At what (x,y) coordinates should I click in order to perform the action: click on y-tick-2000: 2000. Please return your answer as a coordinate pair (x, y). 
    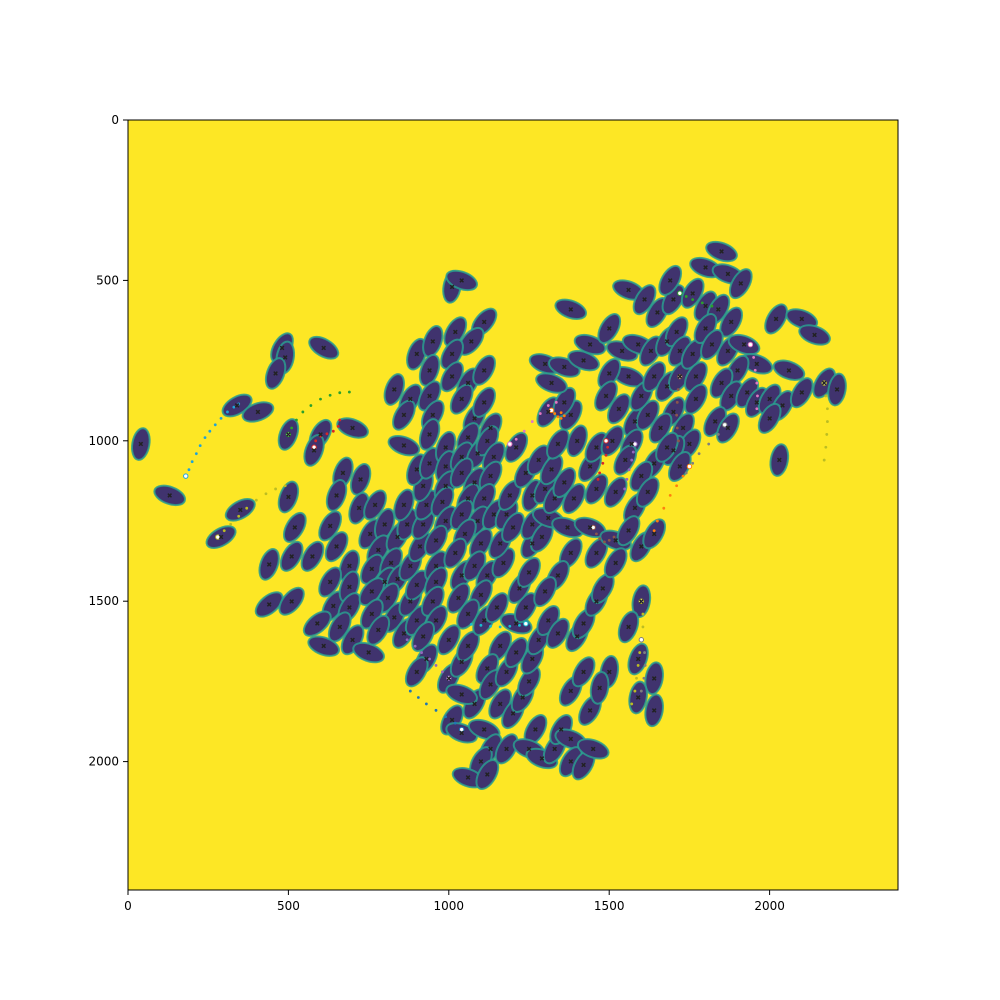
    Looking at the image, I should click on (108, 762).